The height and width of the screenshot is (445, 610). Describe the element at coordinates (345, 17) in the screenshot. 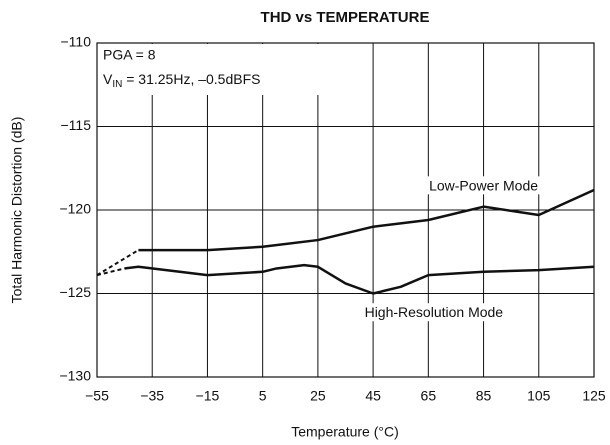

I see `chart-title: THD vs TEMPERATURE` at that location.